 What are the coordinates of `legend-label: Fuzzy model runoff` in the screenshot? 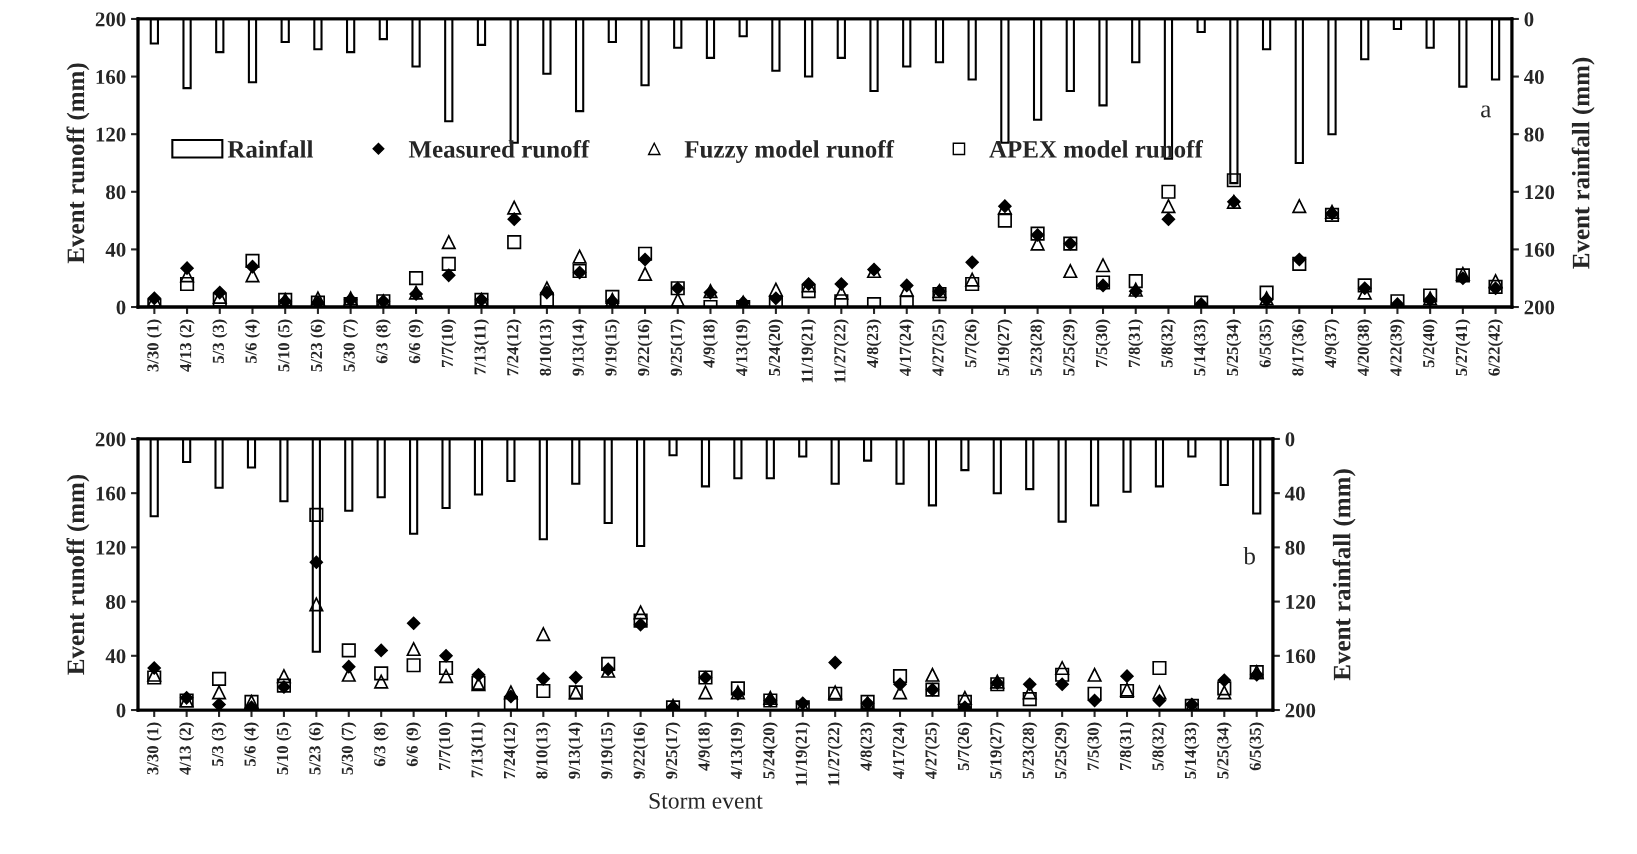 It's located at (789, 151).